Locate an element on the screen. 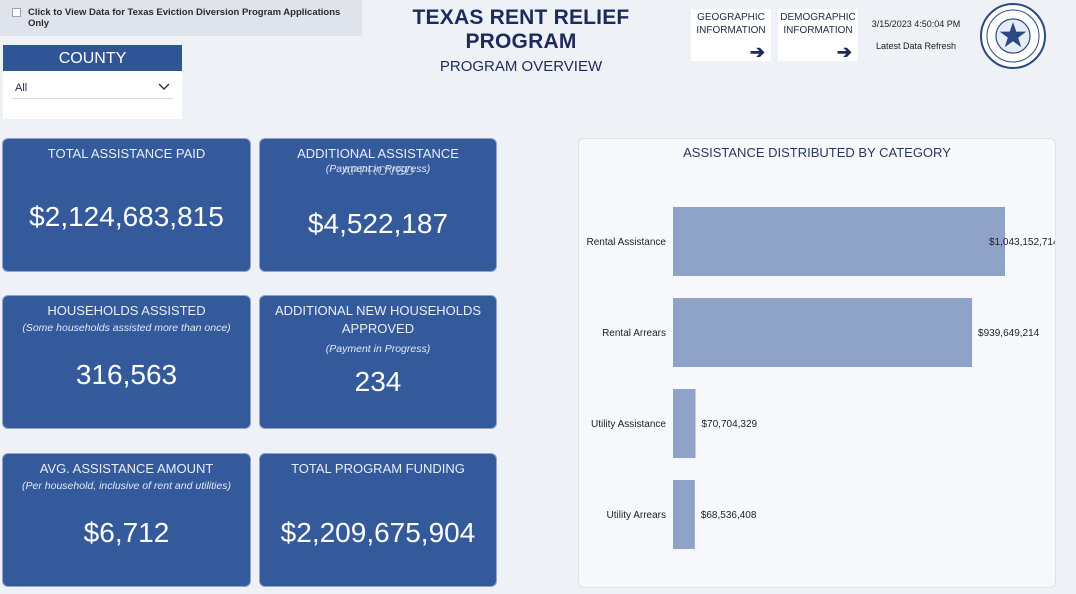 The image size is (1076, 594). county-filter: COUNTY All is located at coordinates (92, 82).